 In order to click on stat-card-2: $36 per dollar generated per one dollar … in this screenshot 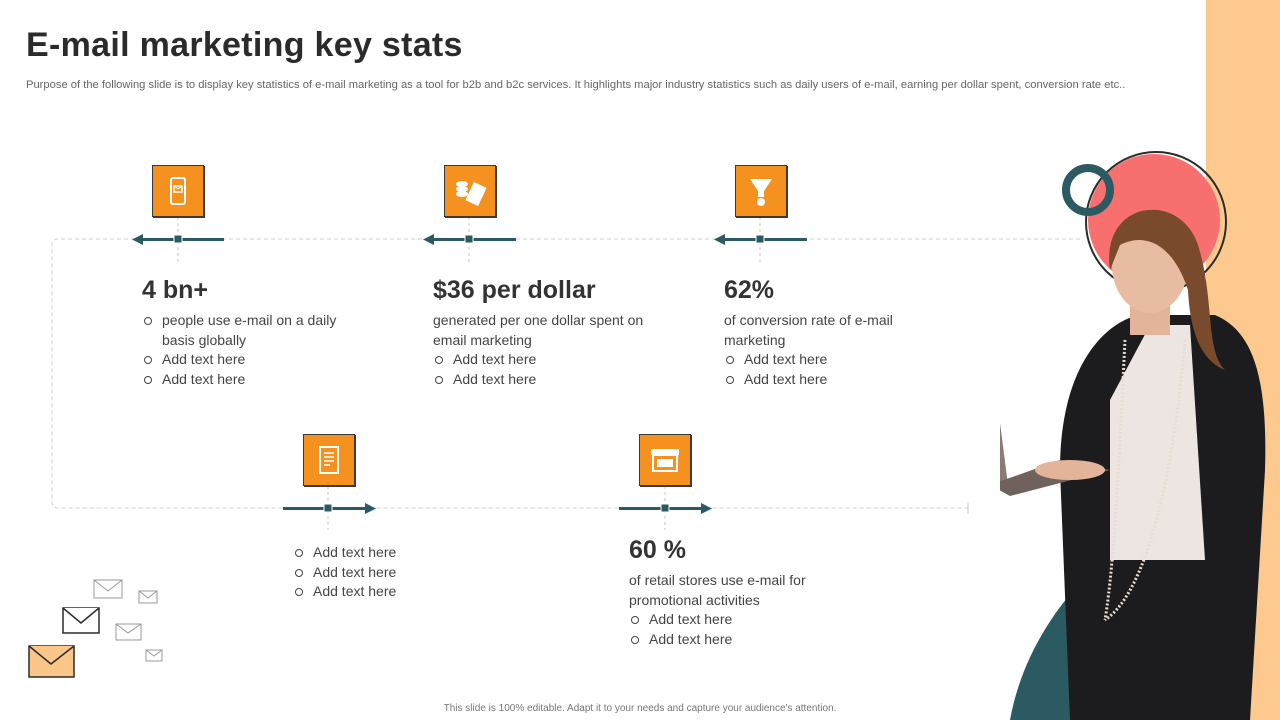, I will do `click(543, 332)`.